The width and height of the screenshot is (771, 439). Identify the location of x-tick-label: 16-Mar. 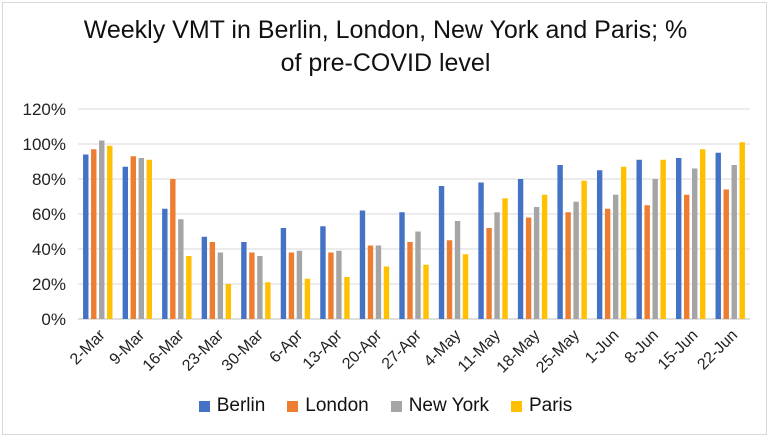
(164, 350).